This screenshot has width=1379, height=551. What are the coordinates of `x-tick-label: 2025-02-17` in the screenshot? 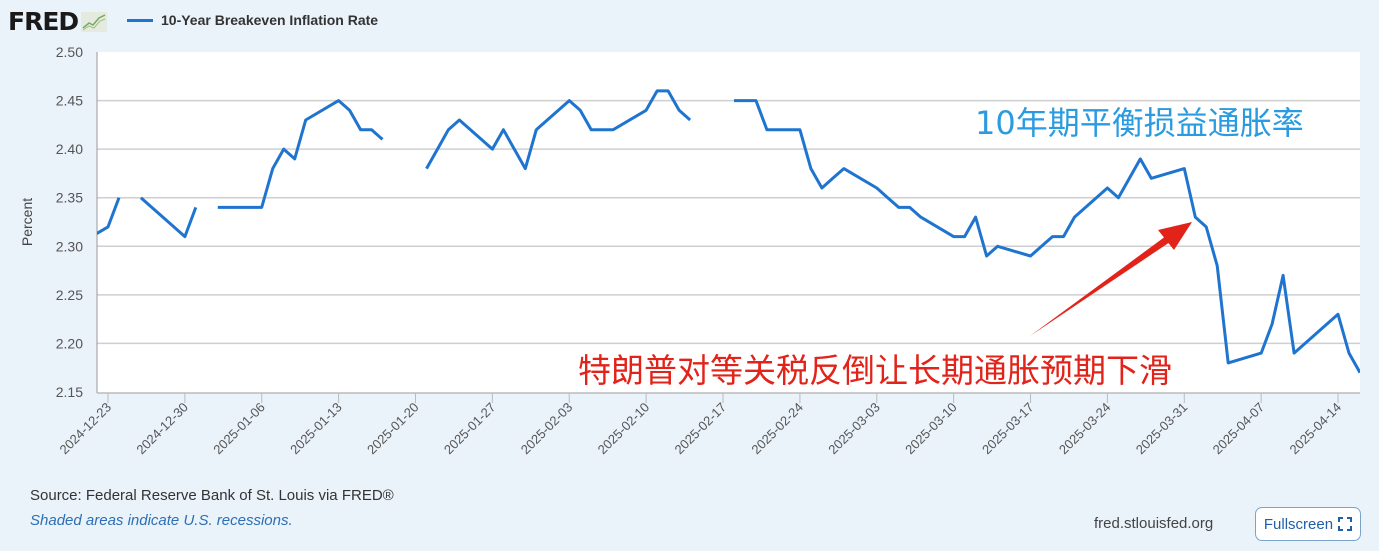 It's located at (701, 429).